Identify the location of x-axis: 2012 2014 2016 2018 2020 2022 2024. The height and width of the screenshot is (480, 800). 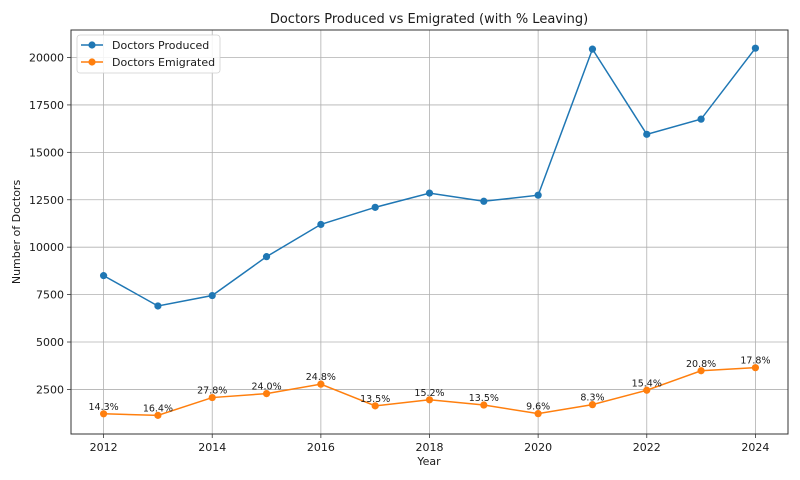
(429, 444).